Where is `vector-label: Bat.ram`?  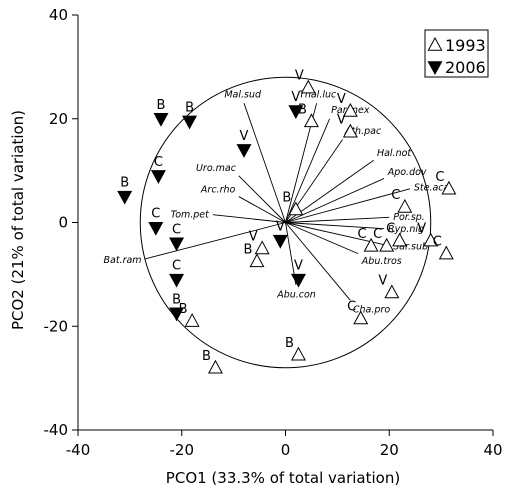
vector-label: Bat.ram is located at coordinates (122, 260).